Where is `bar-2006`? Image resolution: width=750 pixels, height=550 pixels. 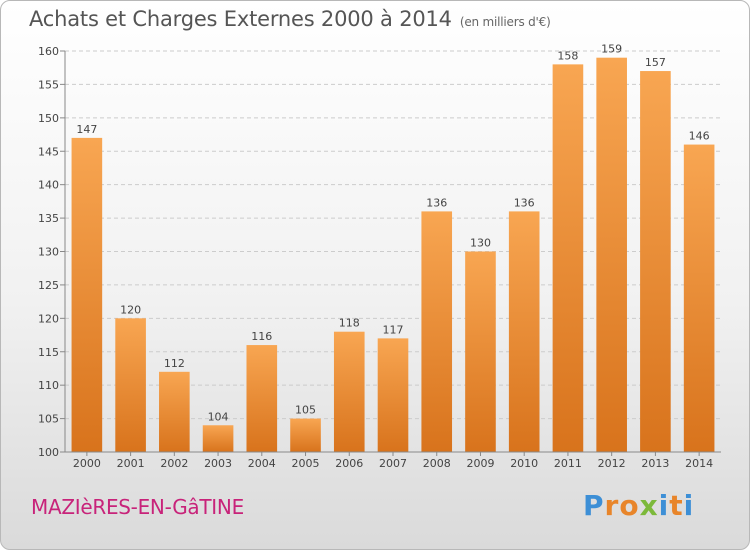 bar-2006 is located at coordinates (349, 391).